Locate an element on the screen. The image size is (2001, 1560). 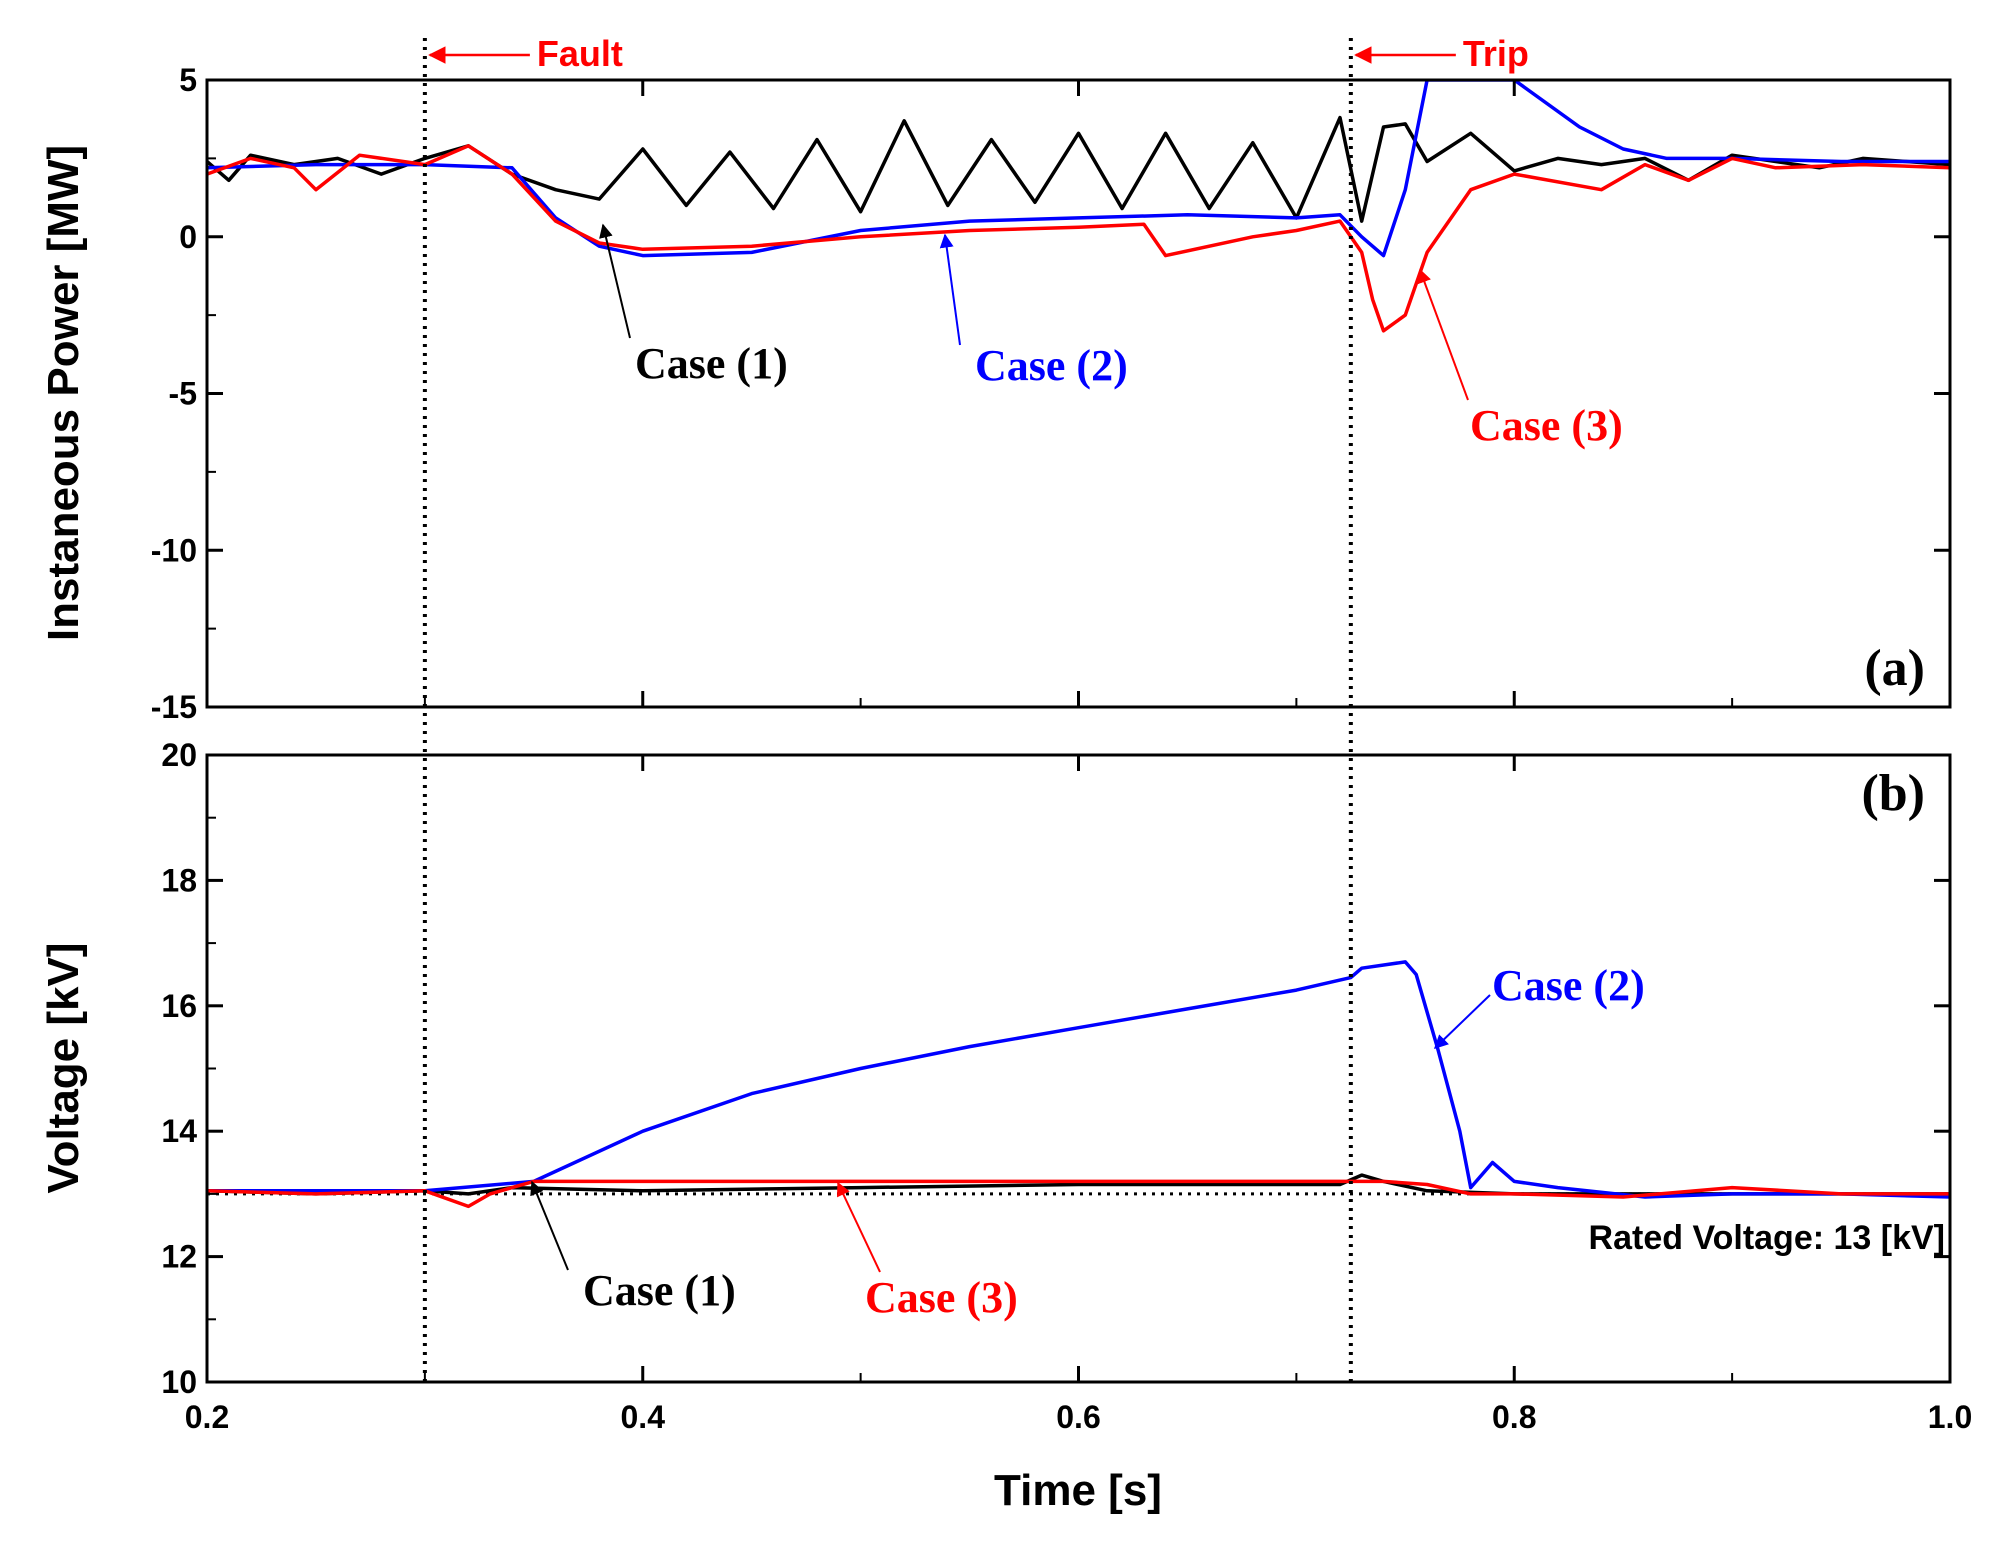
x-axis-label: Time [s] is located at coordinates (1078, 1490).